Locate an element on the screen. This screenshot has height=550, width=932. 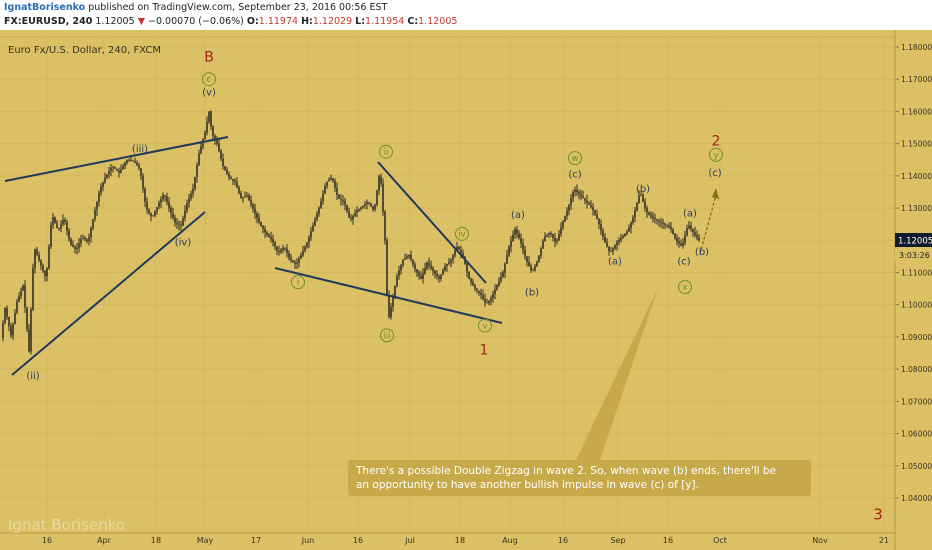
time-tick-label: Aug is located at coordinates (510, 540).